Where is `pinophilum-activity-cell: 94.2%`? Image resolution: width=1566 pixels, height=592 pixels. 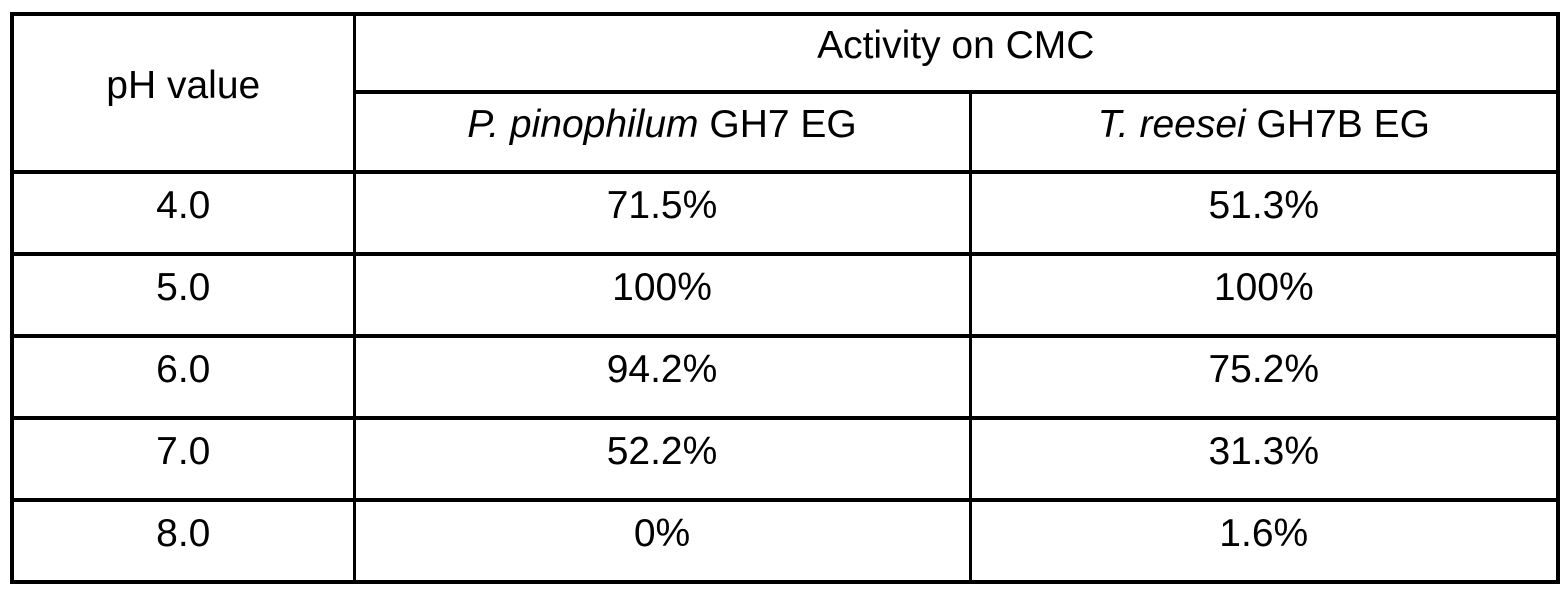 pinophilum-activity-cell: 94.2% is located at coordinates (662, 377).